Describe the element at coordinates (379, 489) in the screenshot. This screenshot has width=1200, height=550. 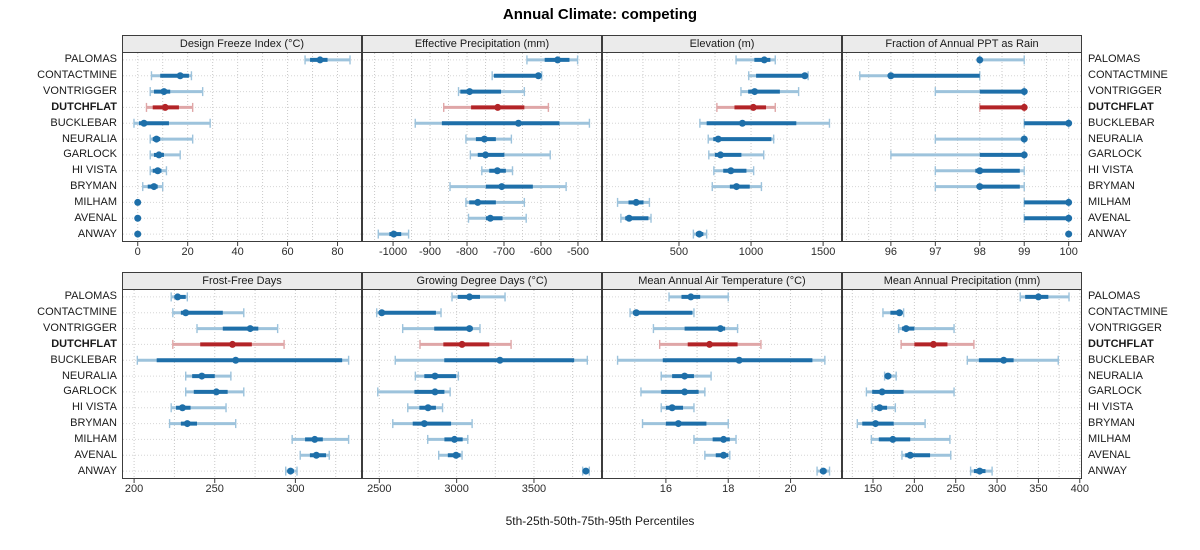
I see `tick-label-growing-degree-days-c-2500: 2500` at that location.